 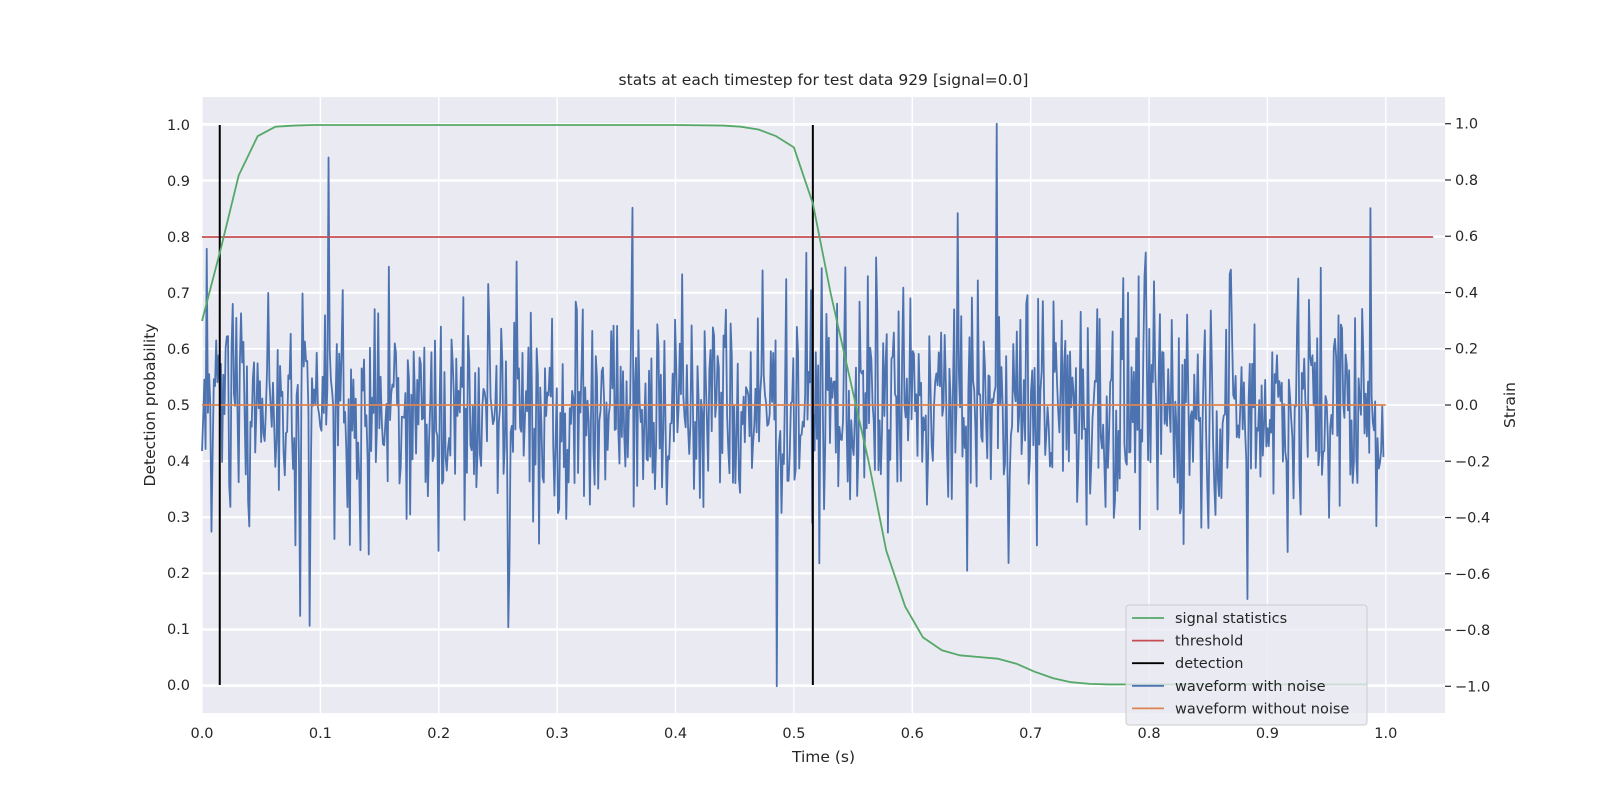 What do you see at coordinates (675, 734) in the screenshot?
I see `x-tick-label: 0.4` at bounding box center [675, 734].